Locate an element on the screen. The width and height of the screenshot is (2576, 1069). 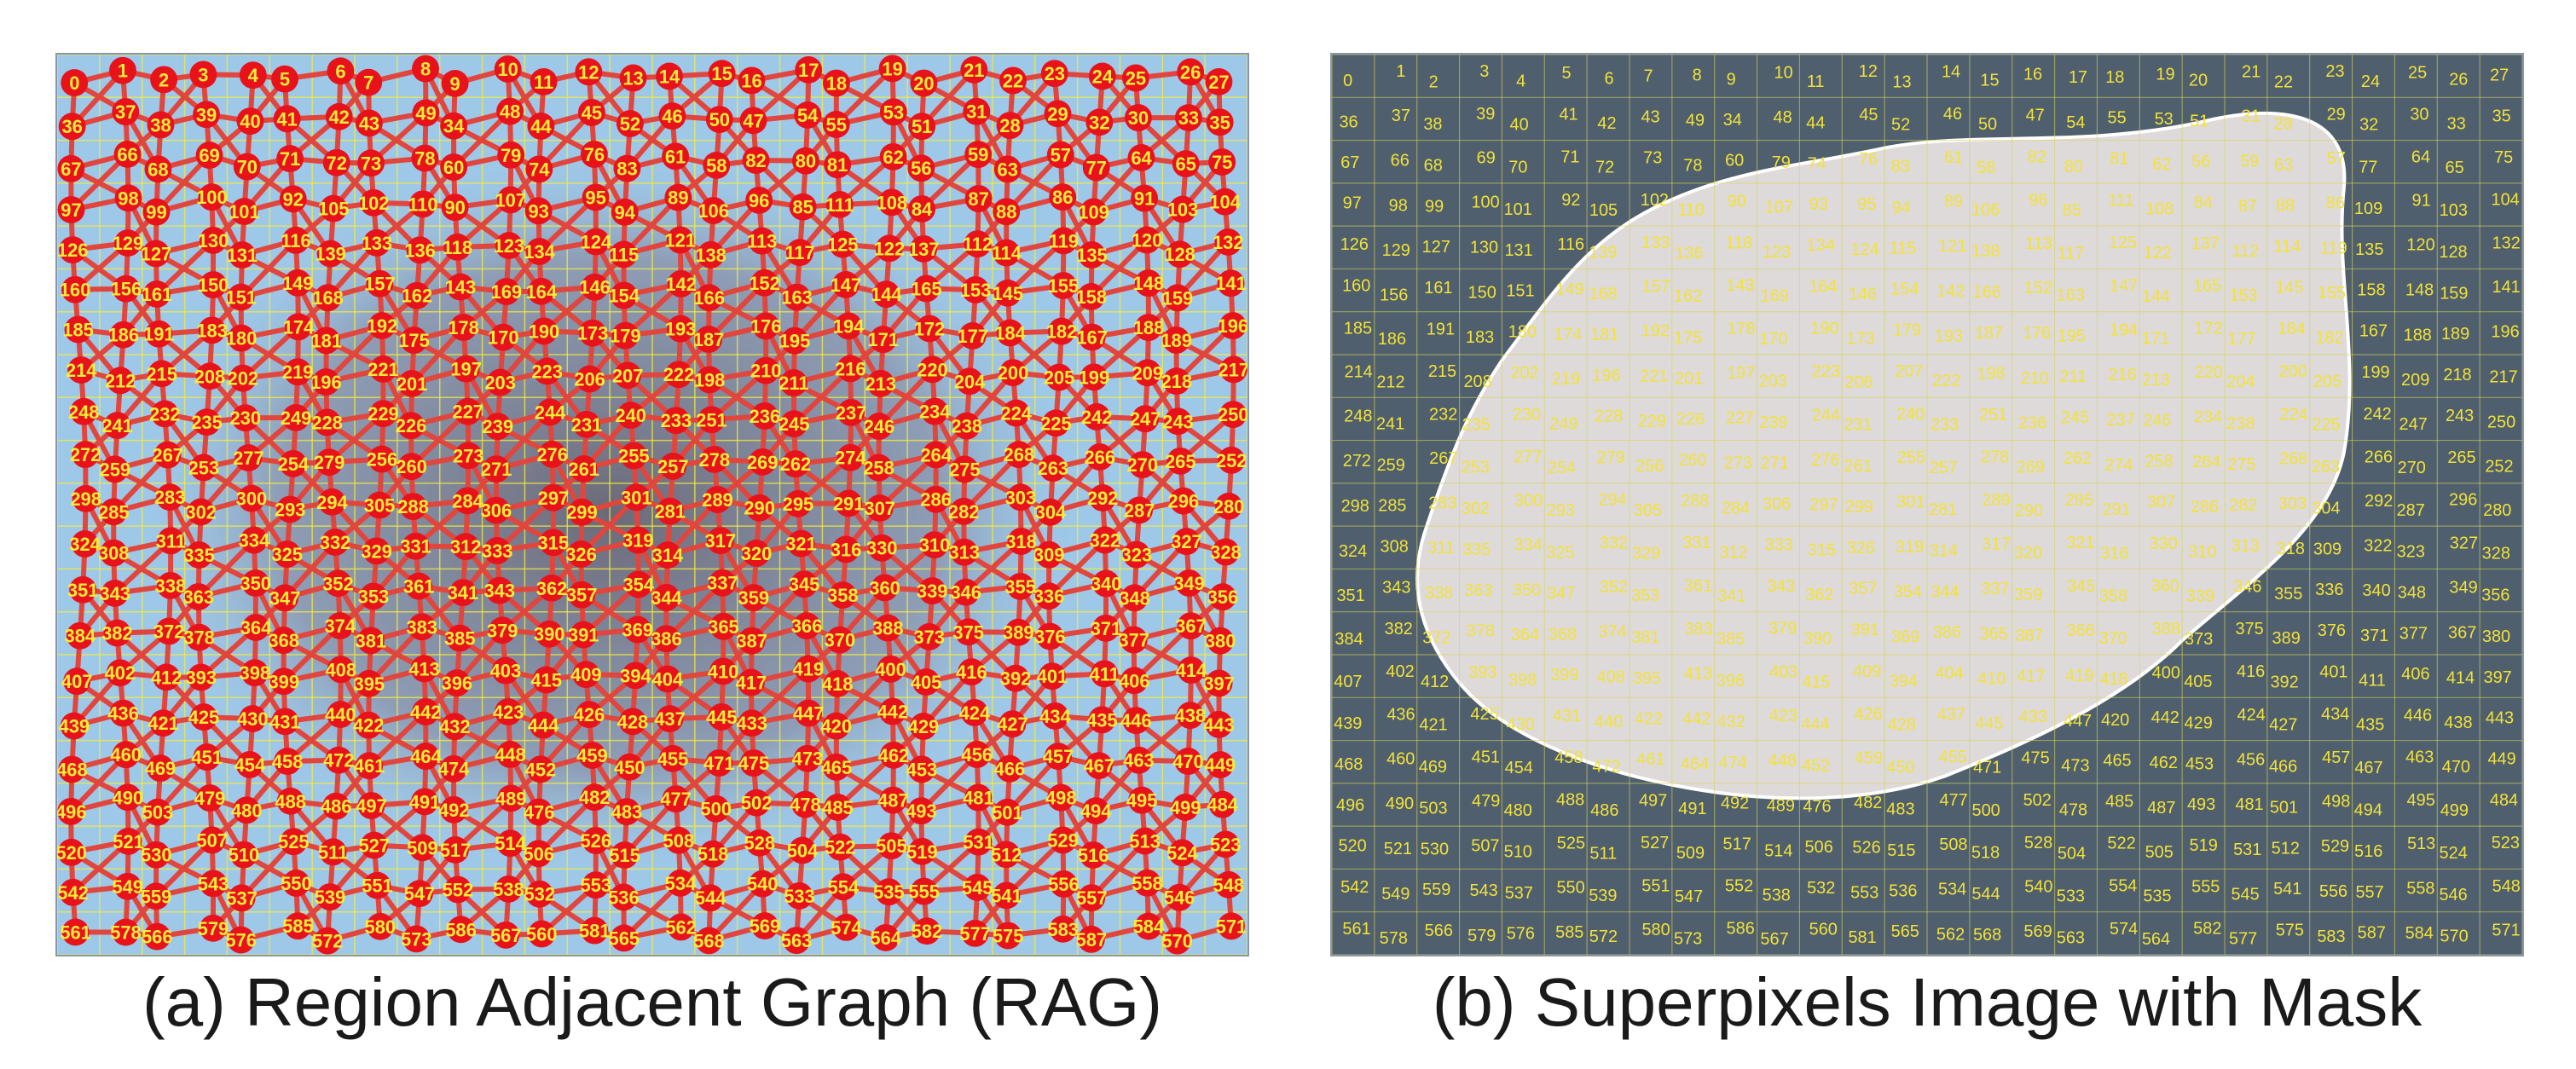
superpixel-label: 10 is located at coordinates (1784, 73).